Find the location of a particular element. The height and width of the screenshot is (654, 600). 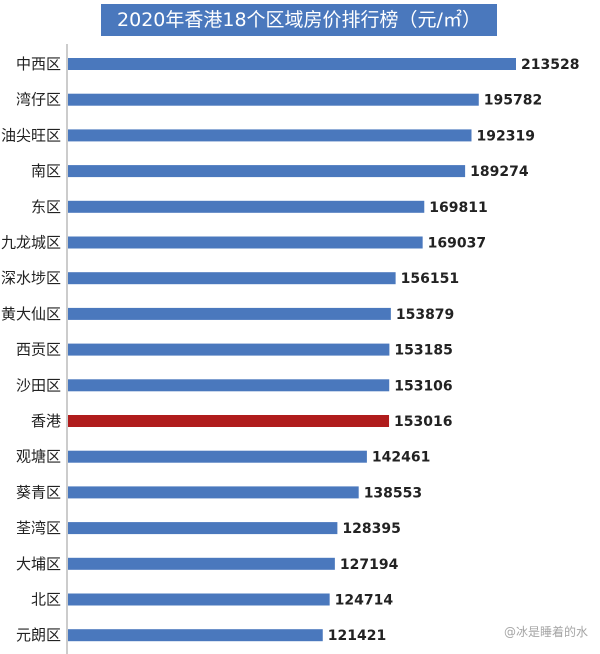

category-label-7: 黄大仙区 is located at coordinates (31, 314).